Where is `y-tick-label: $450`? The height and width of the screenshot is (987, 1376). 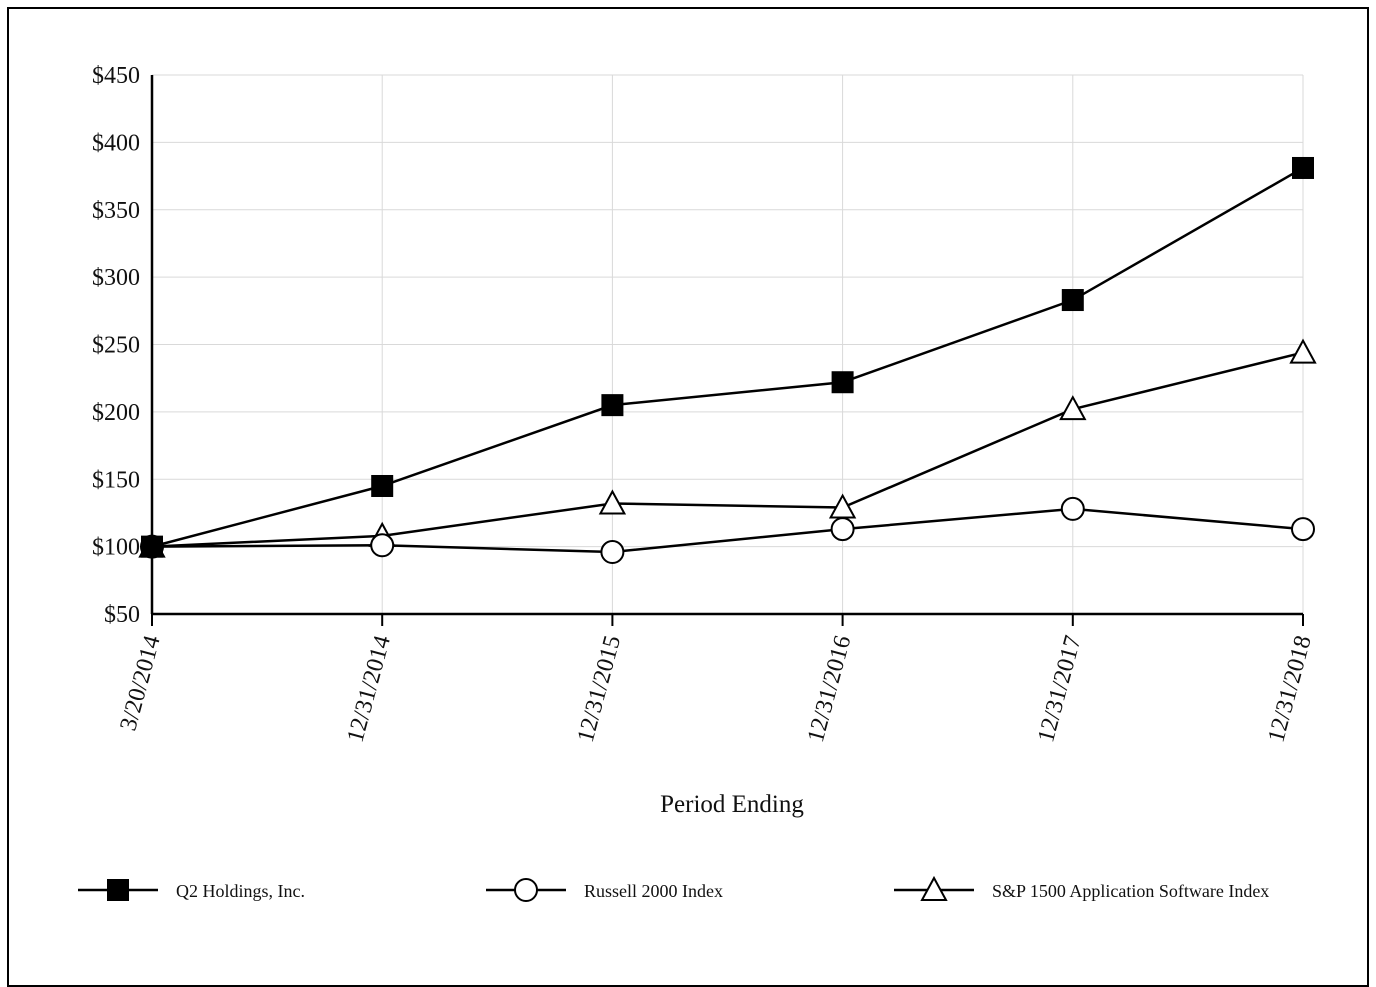
y-tick-label: $450 is located at coordinates (116, 76).